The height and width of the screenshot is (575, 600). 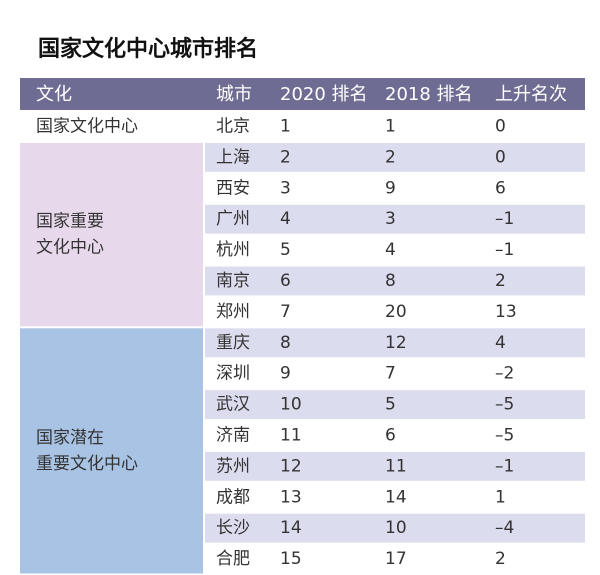 I want to click on cell: 西安, so click(x=233, y=188).